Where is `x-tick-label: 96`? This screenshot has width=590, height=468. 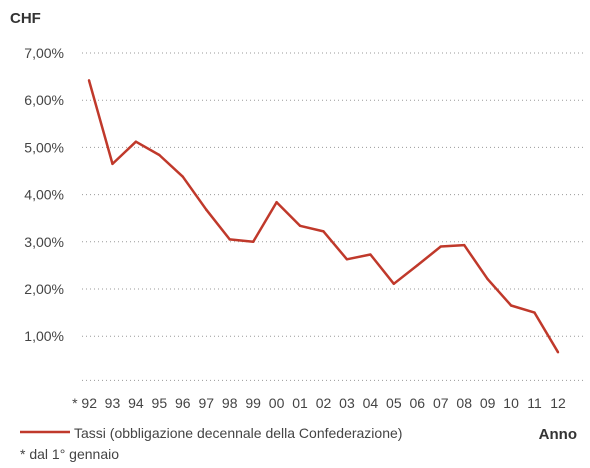 x-tick-label: 96 is located at coordinates (183, 403).